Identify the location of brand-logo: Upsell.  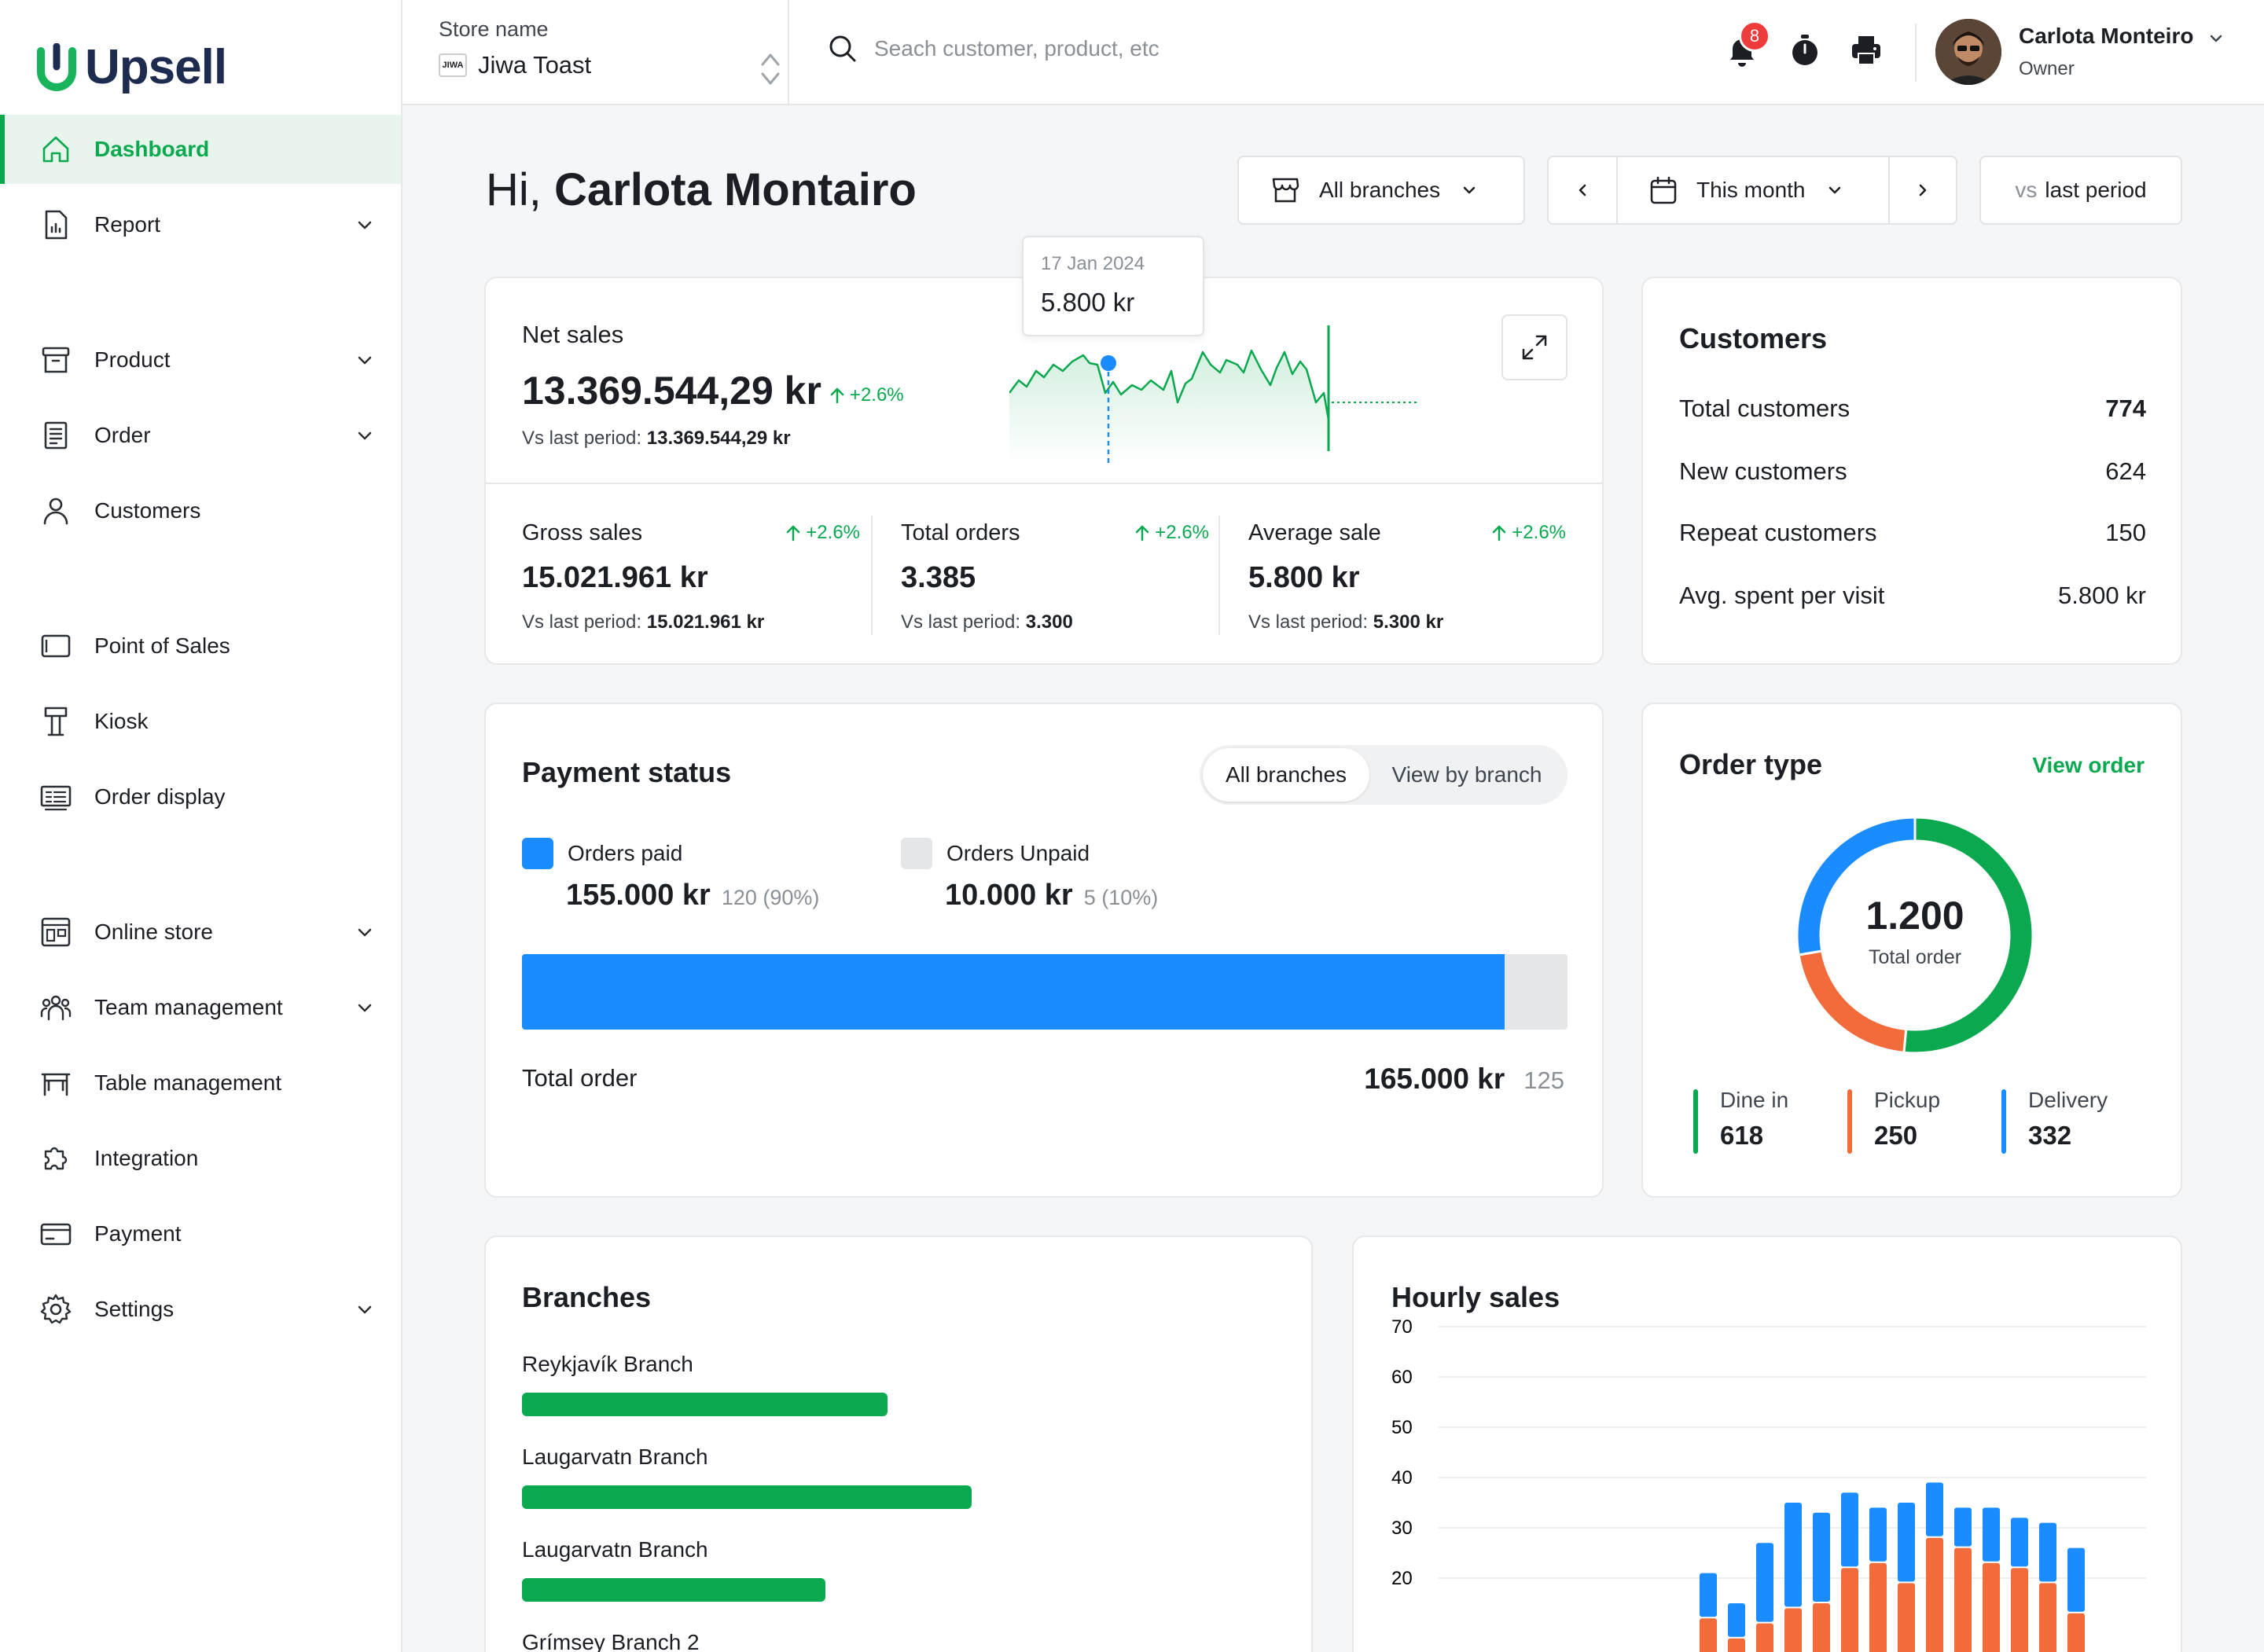
(131, 67).